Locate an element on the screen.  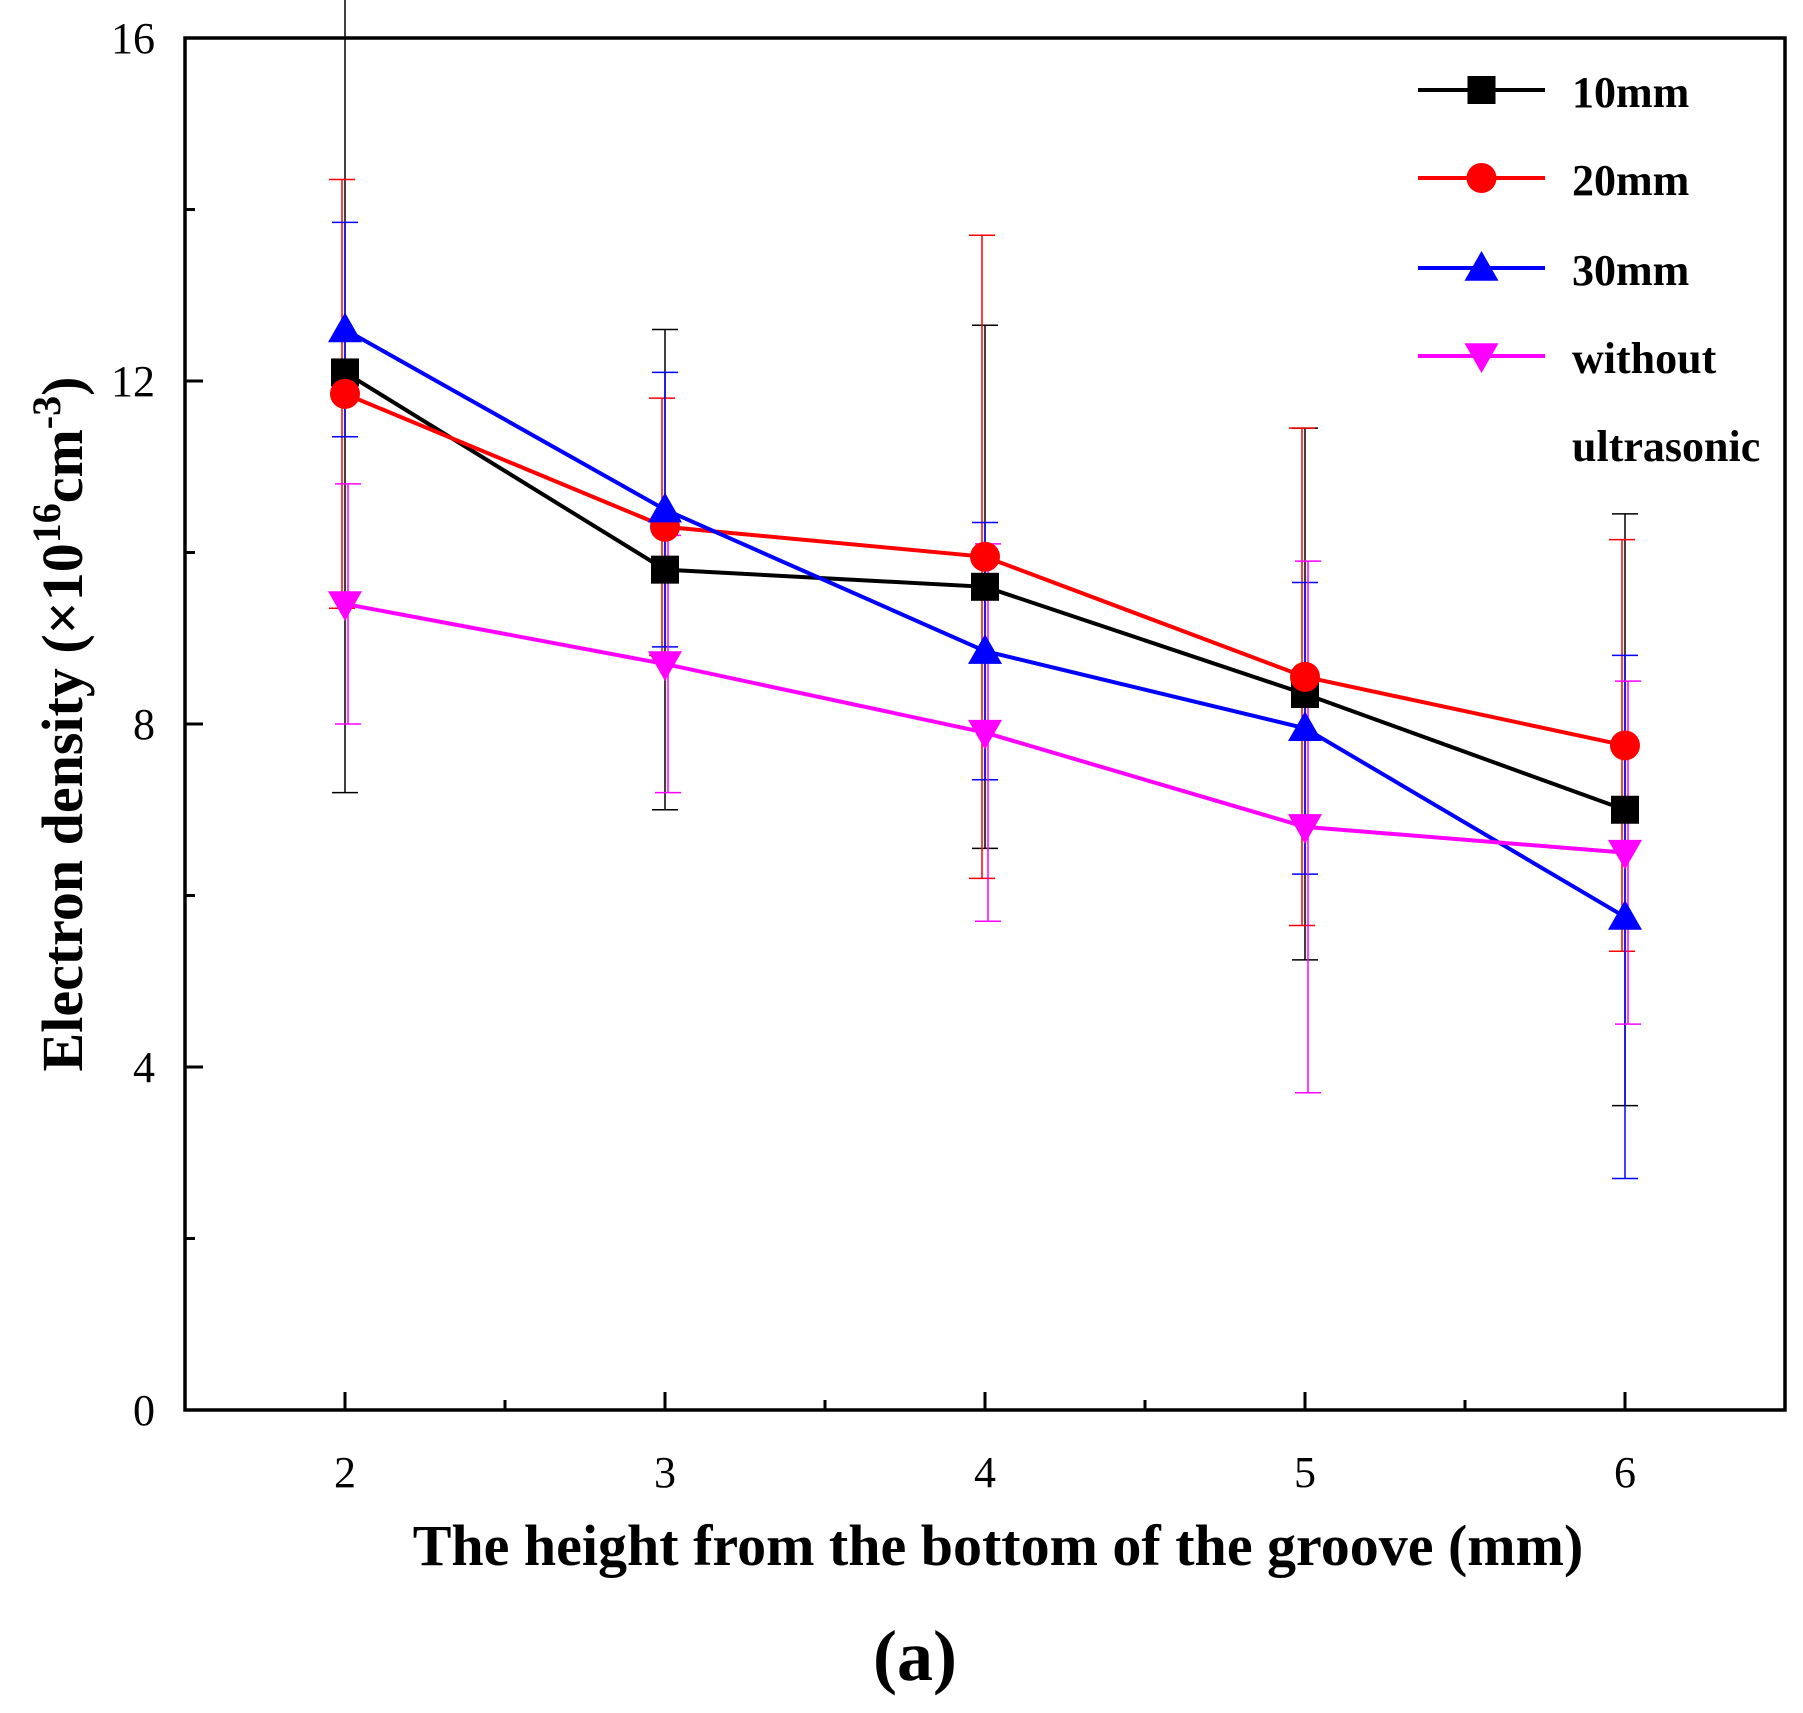
x-tick-label: 4 is located at coordinates (985, 1472).